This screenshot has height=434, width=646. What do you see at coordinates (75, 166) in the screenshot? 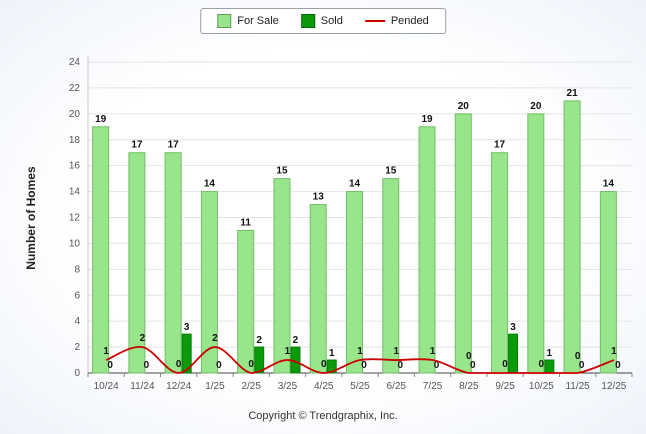
I see `y-tick-label: 16` at bounding box center [75, 166].